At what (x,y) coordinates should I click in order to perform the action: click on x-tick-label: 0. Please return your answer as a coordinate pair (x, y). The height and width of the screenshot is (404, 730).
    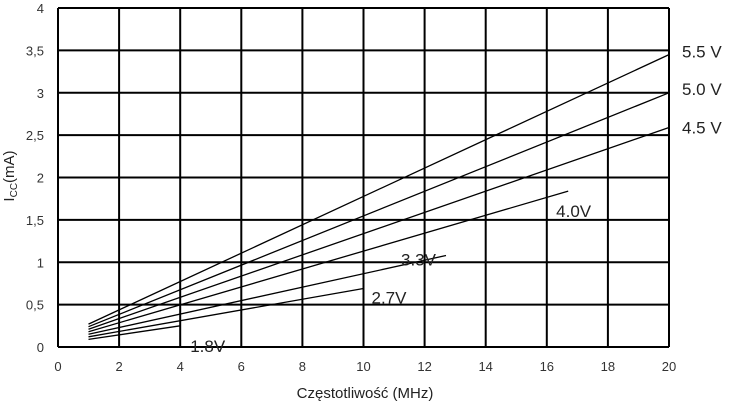
    Looking at the image, I should click on (57, 366).